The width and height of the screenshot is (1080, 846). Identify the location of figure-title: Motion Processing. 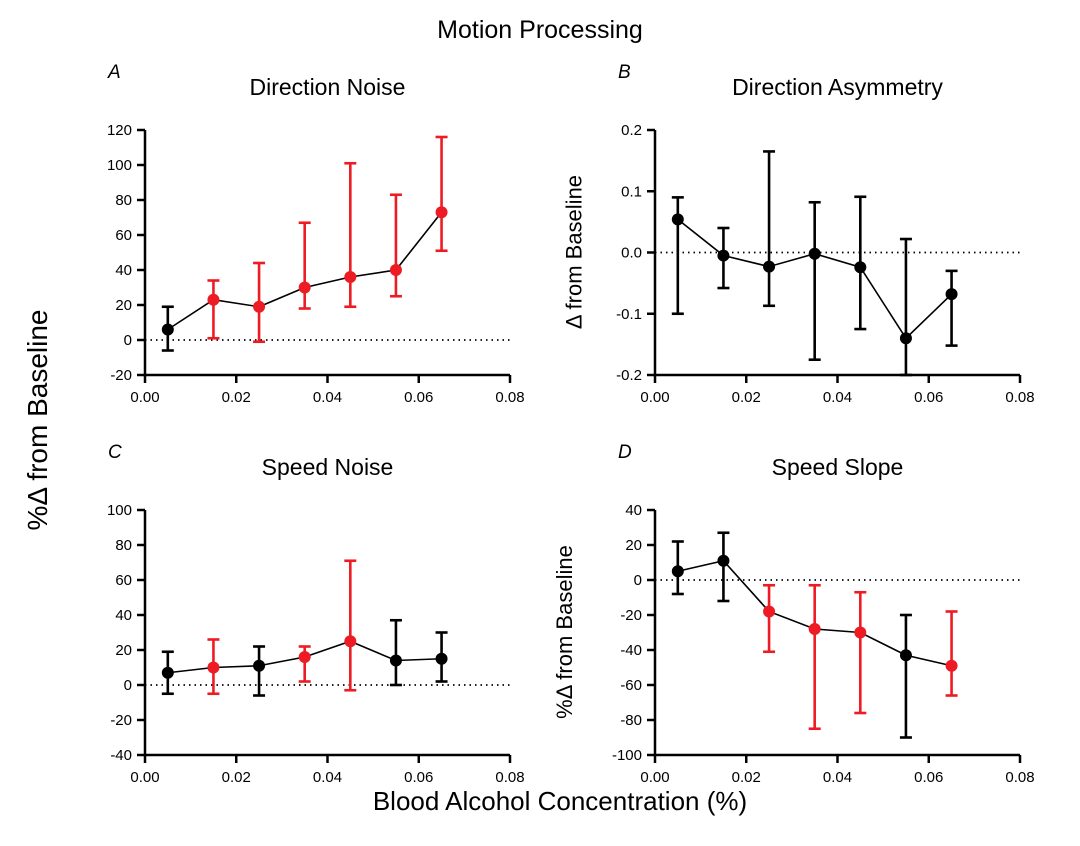
(540, 30).